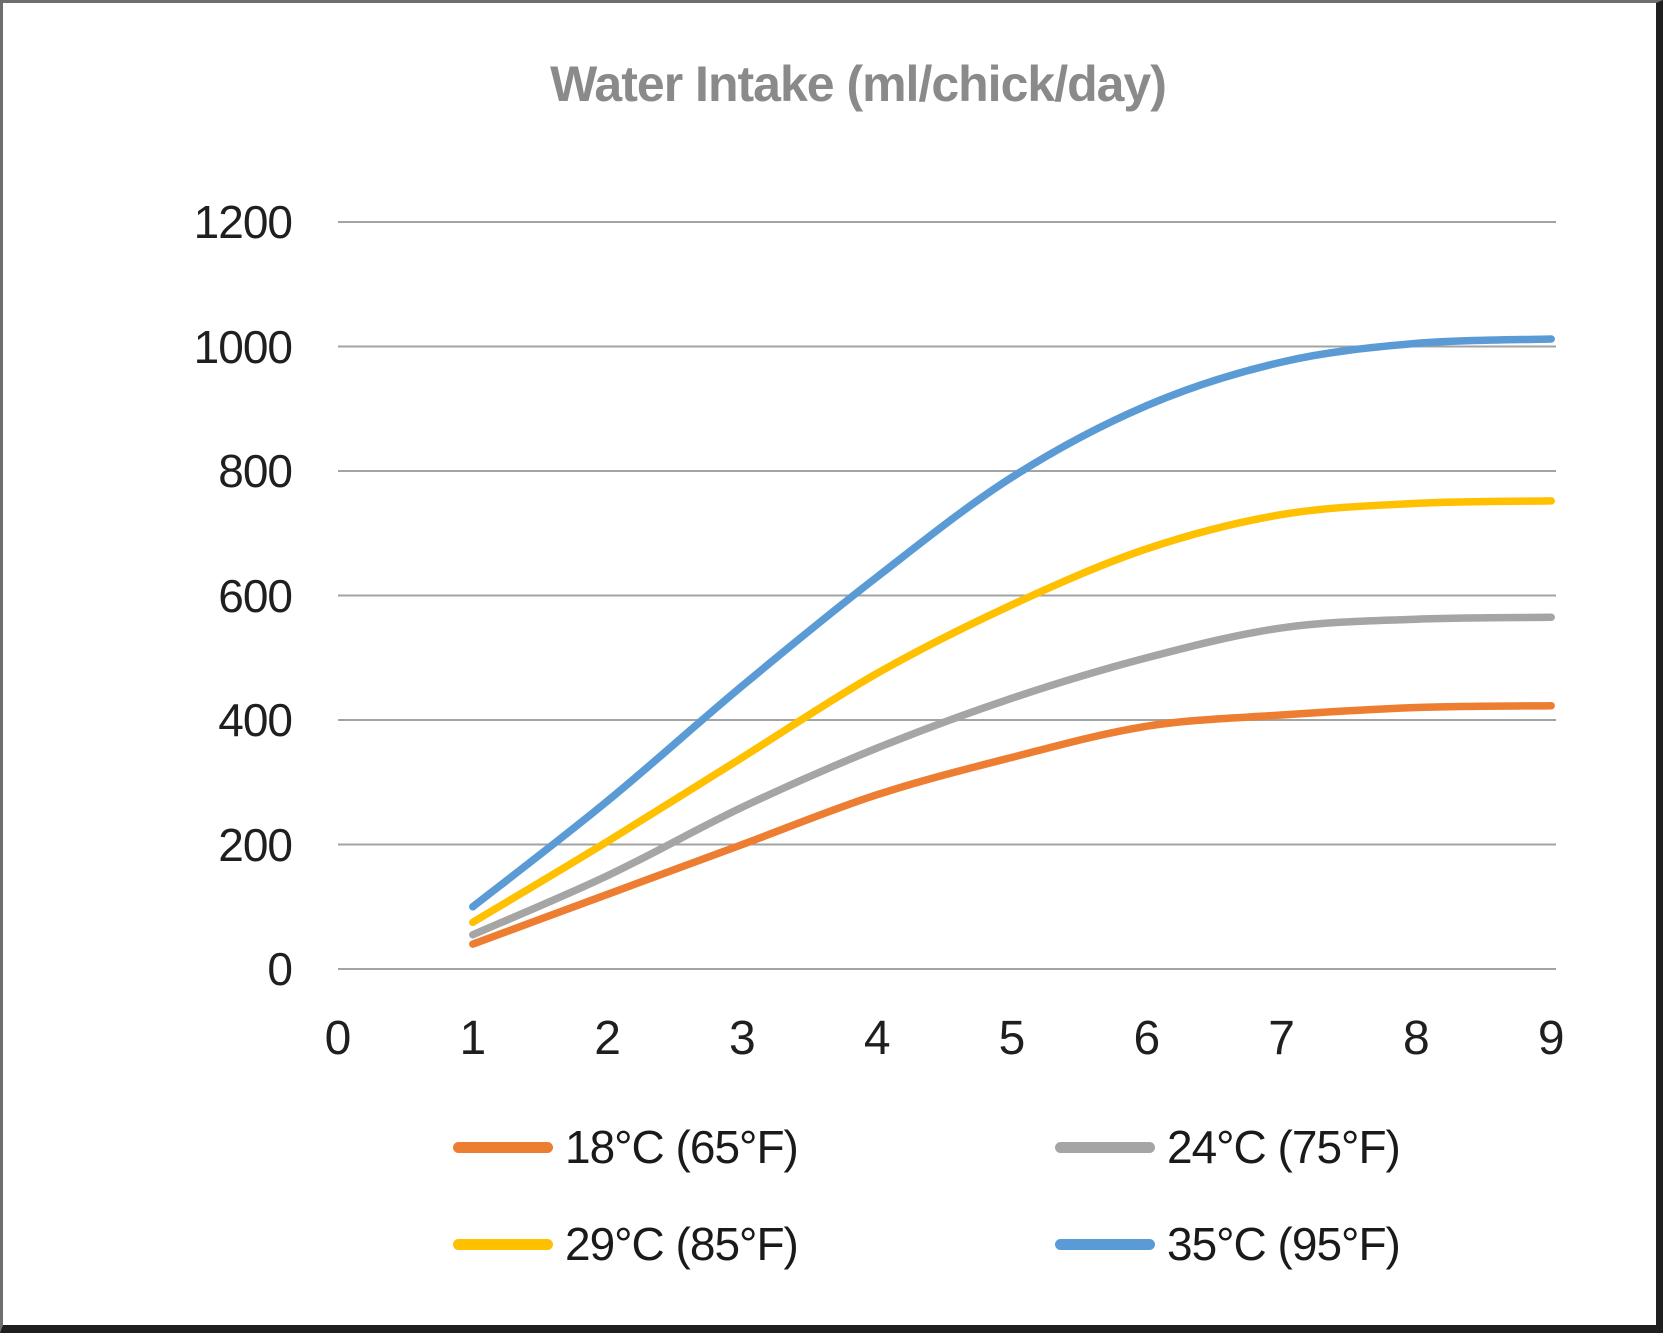 The height and width of the screenshot is (1336, 1663). I want to click on y-axis-tick-label: 200, so click(255, 844).